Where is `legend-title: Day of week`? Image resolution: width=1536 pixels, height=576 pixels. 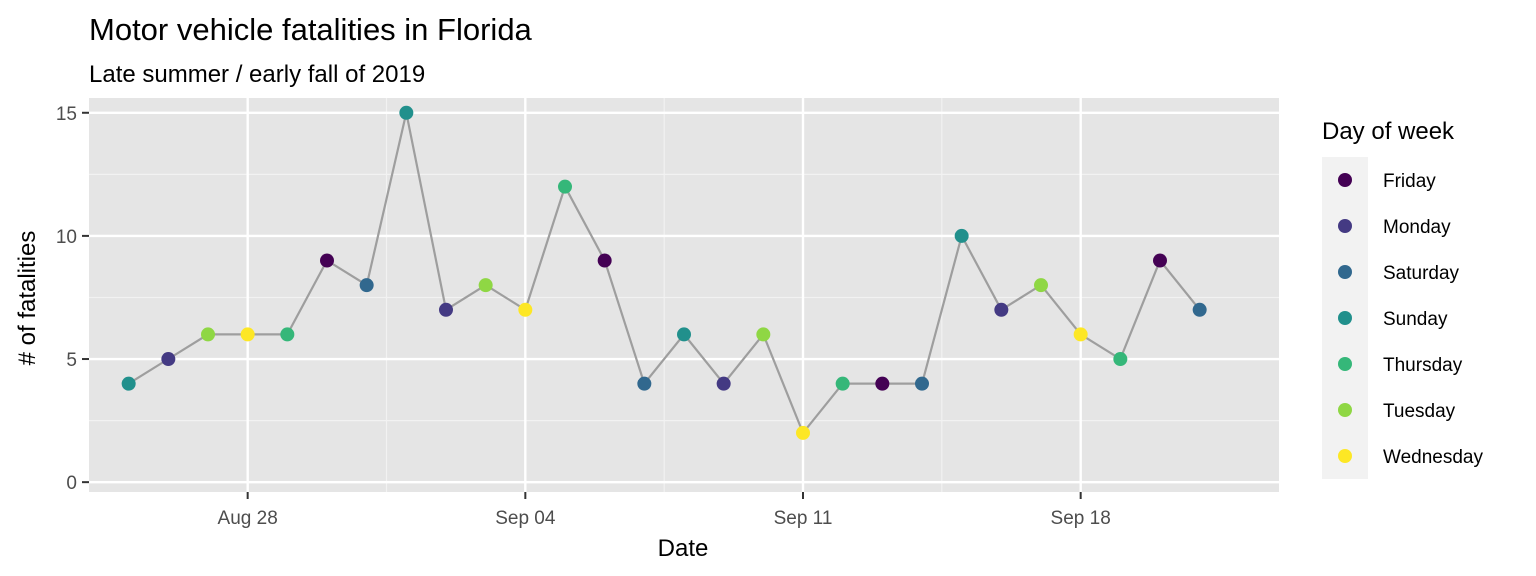
legend-title: Day of week is located at coordinates (1388, 131).